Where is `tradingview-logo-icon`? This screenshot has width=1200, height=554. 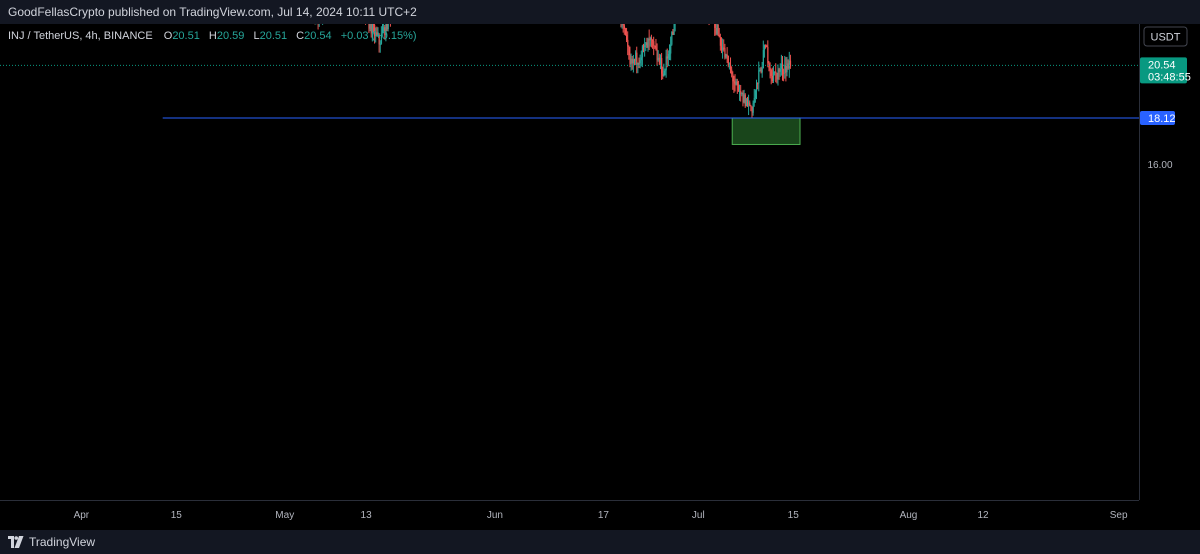 tradingview-logo-icon is located at coordinates (16, 542).